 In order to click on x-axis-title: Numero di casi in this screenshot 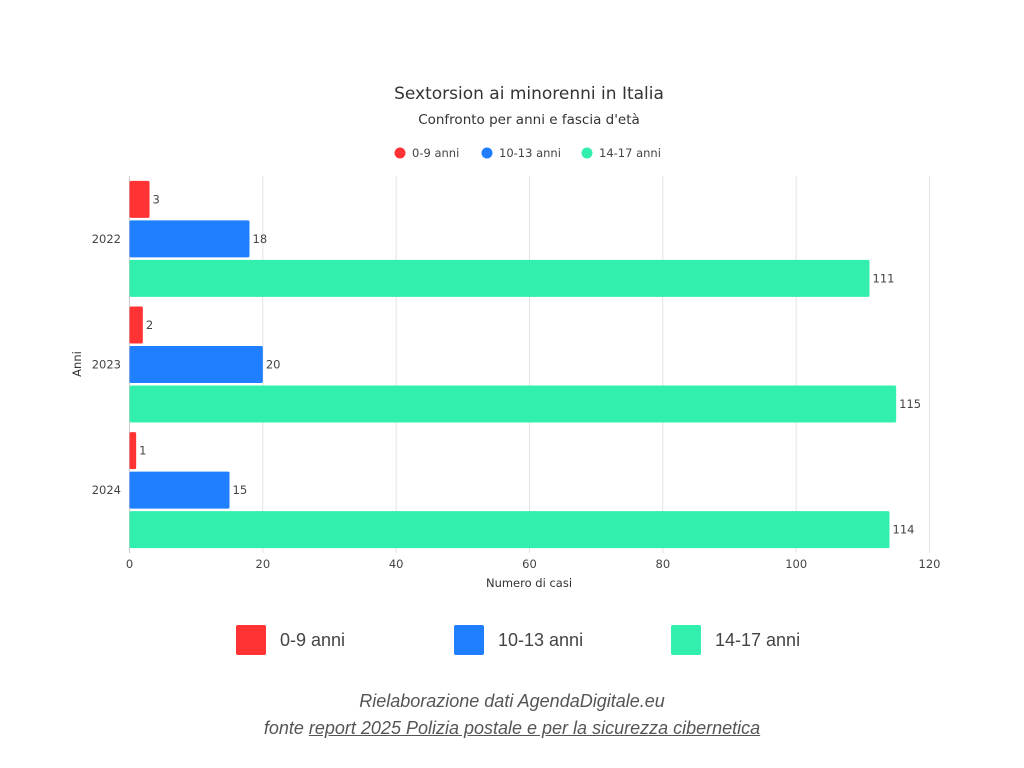, I will do `click(529, 583)`.